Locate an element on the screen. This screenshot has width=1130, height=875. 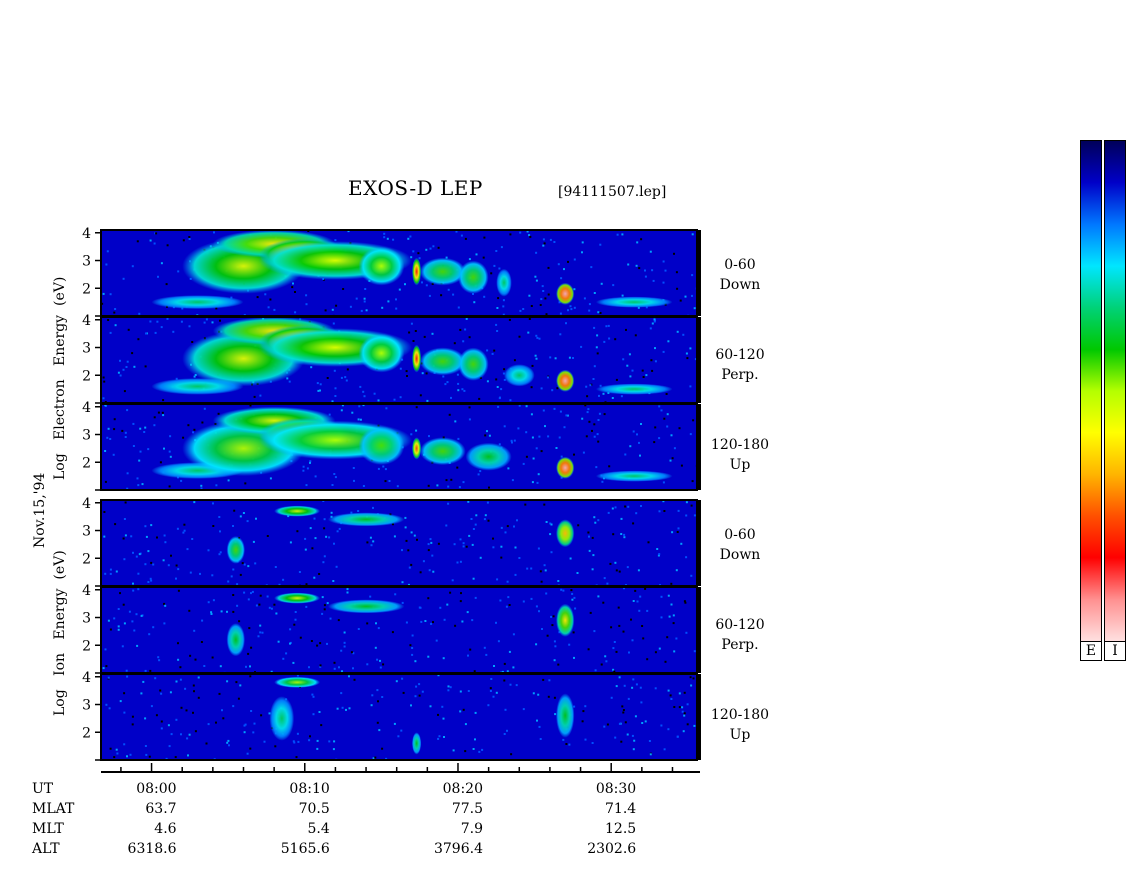
y-tick-label: 3 is located at coordinates (86, 436).